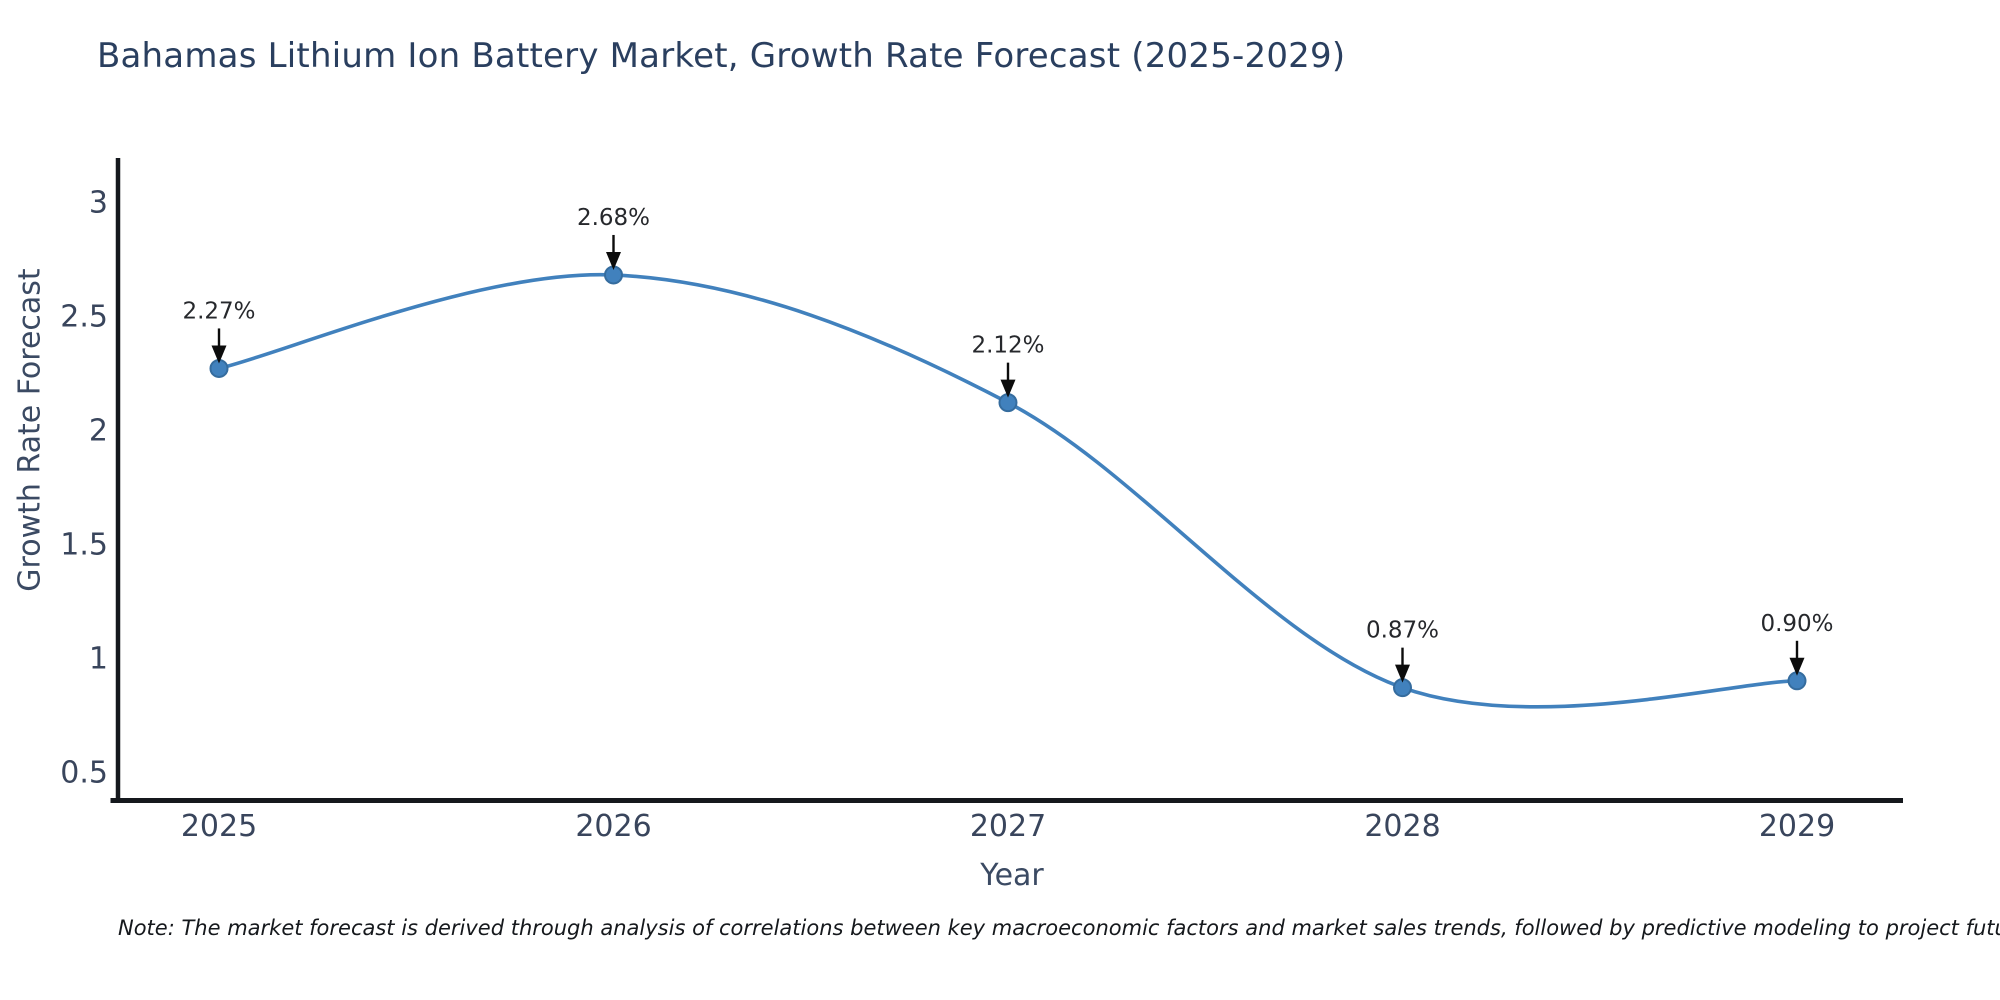 This screenshot has height=1000, width=2000. I want to click on point-value-label: 0.90%, so click(1796, 624).